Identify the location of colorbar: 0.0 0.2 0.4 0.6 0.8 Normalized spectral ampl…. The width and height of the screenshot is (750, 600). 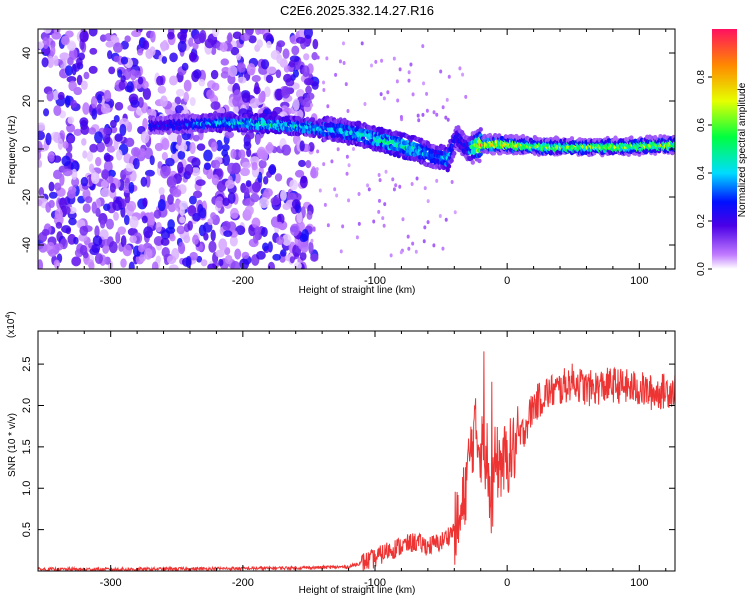
(722, 152).